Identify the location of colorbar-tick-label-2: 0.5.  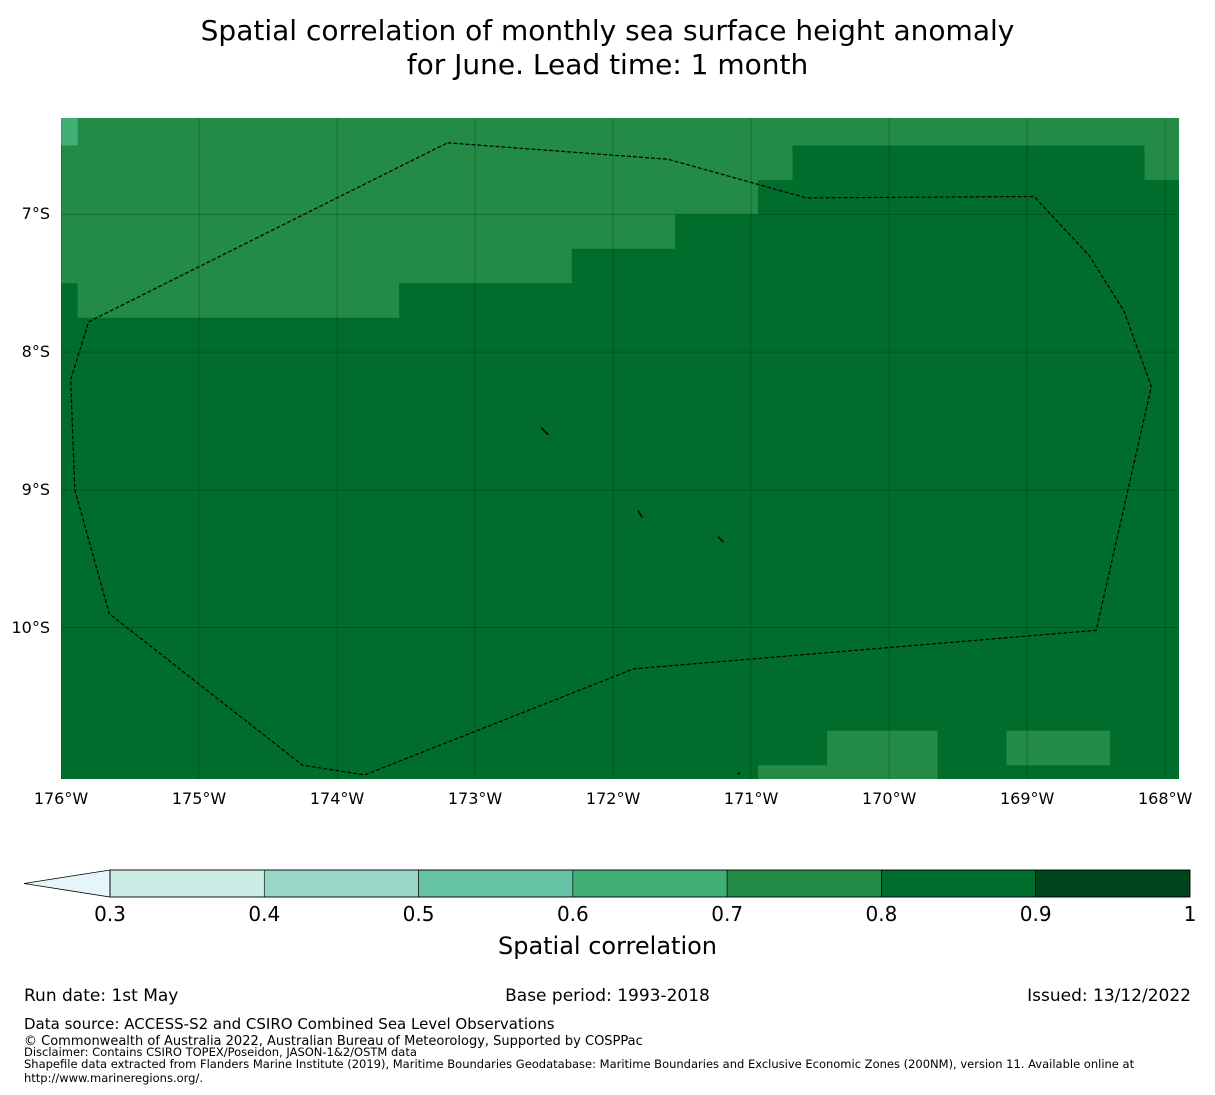
(418, 914).